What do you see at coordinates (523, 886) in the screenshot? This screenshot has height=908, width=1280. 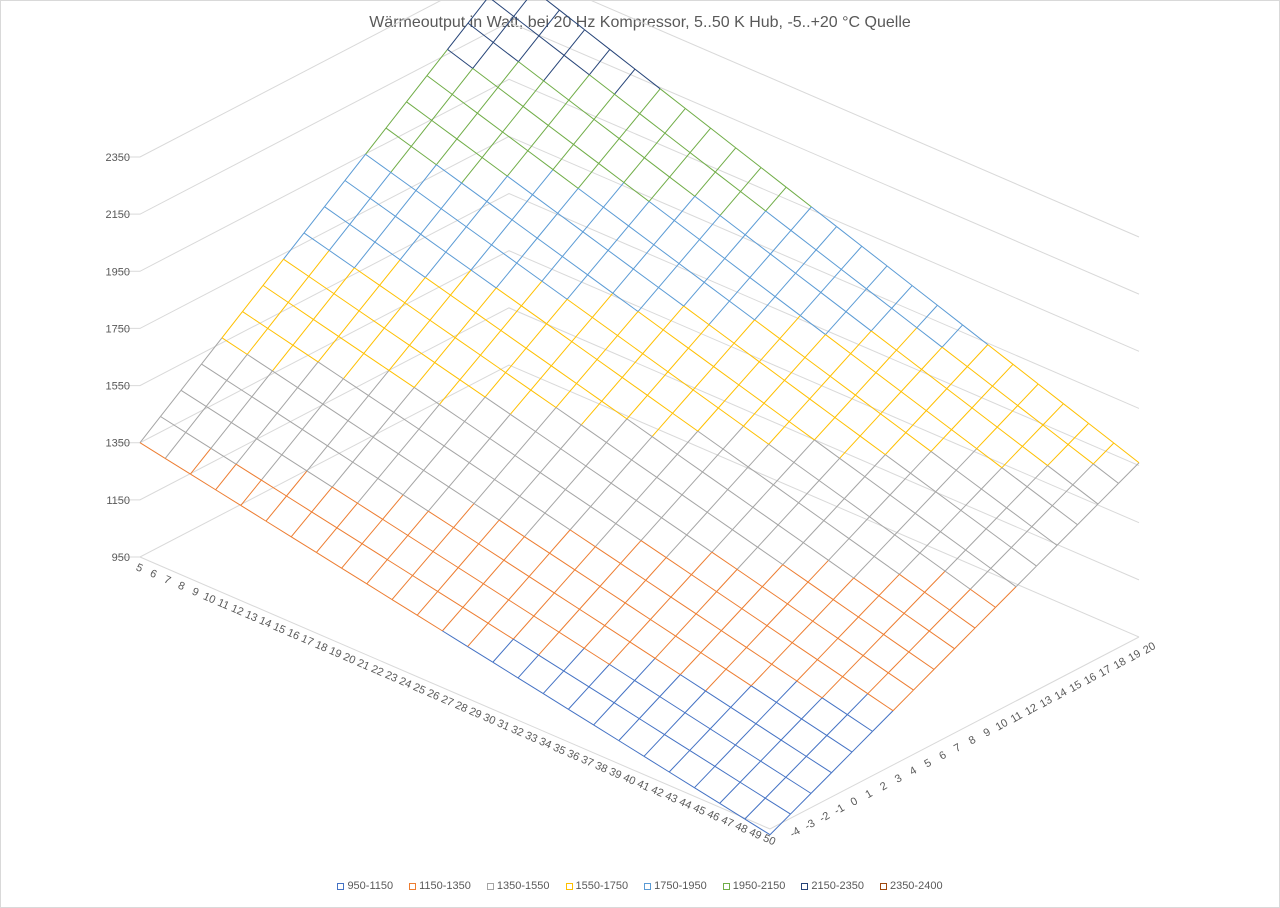 I see `legend-label: 1350-1550` at bounding box center [523, 886].